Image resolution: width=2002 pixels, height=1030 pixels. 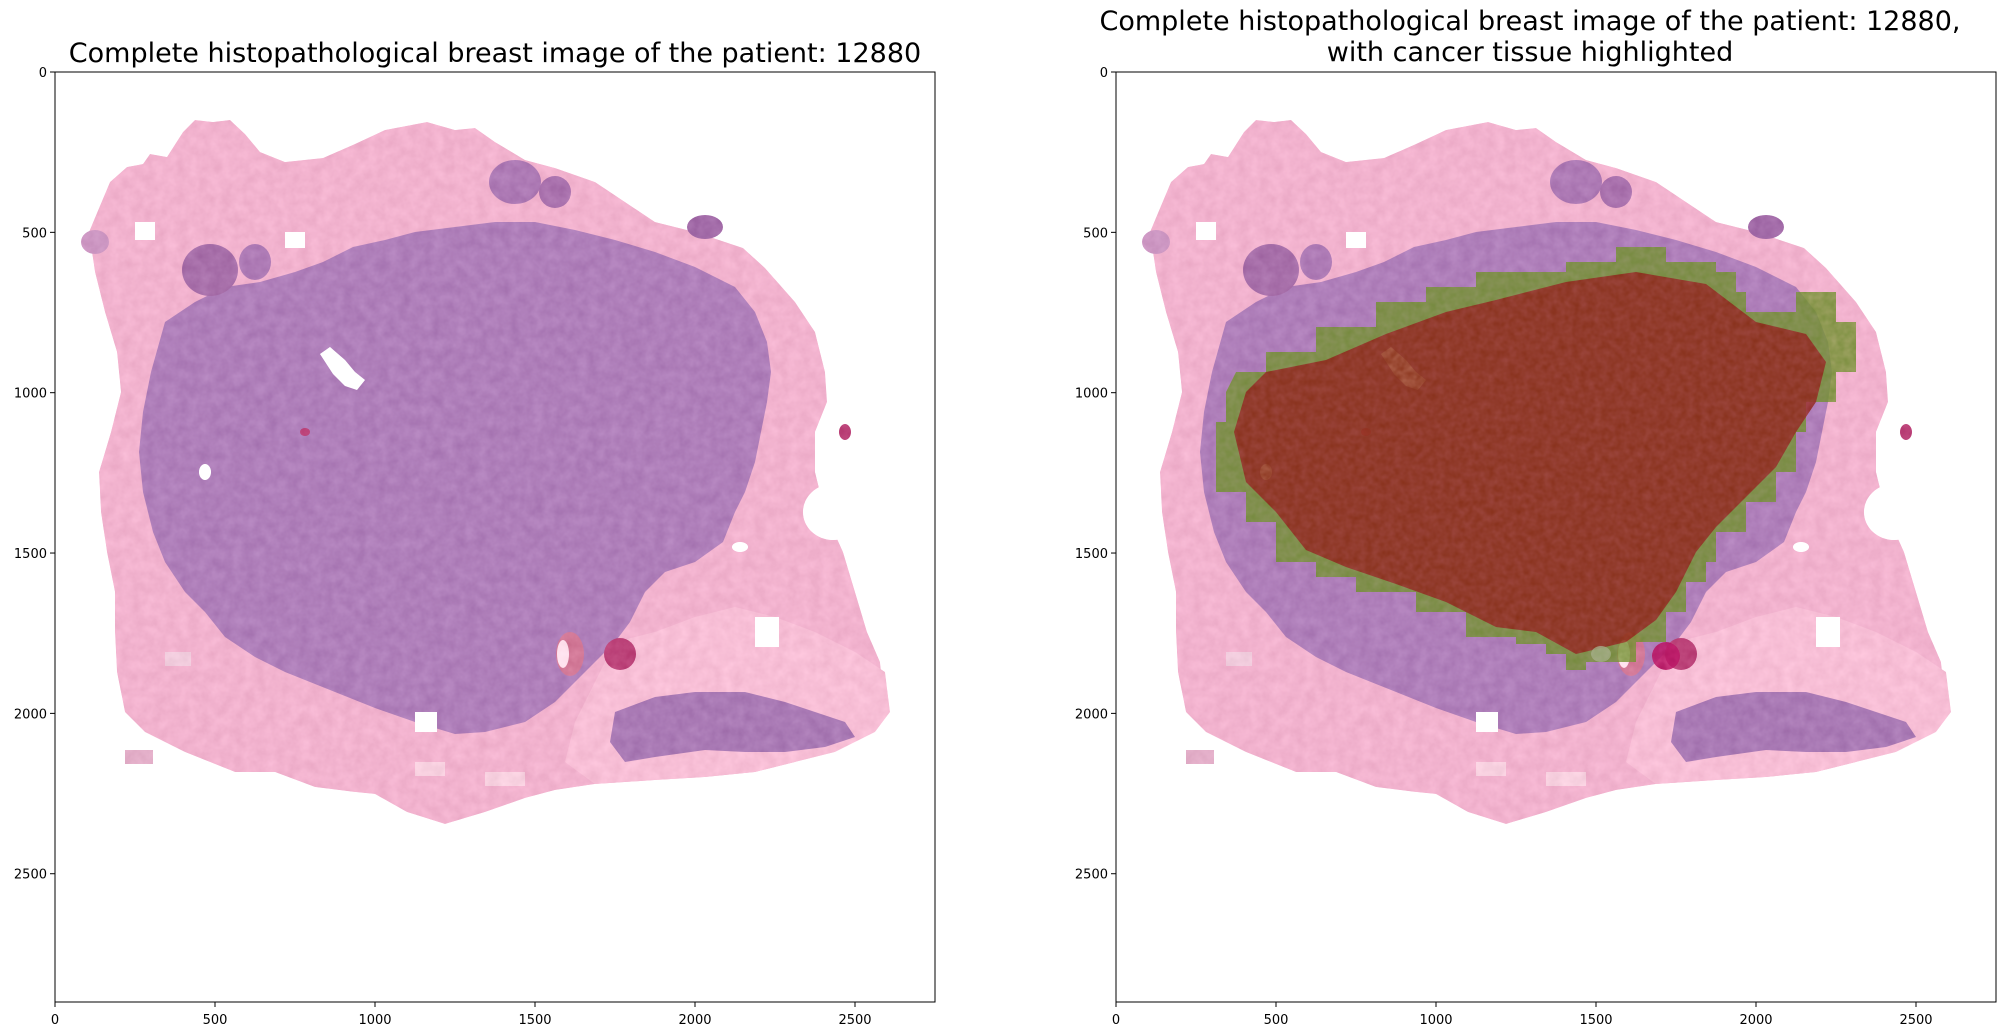 I want to click on right-x-tick-label: 500, so click(x=1276, y=1020).